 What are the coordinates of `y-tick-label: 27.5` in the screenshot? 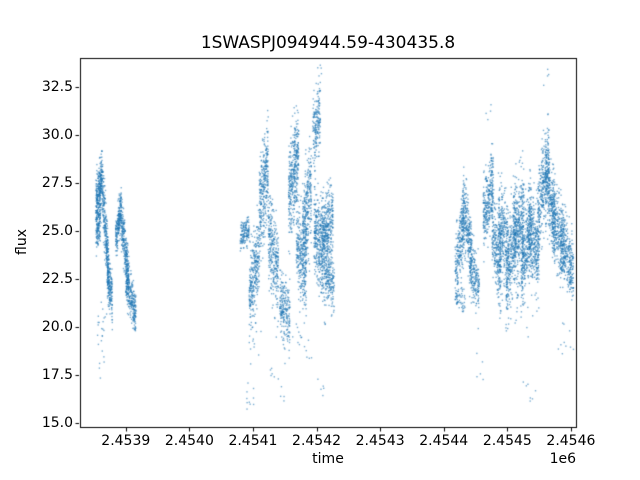 It's located at (57, 182).